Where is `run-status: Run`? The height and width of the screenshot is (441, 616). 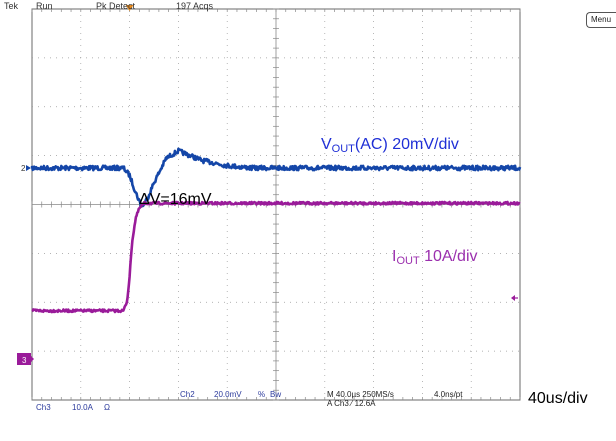 run-status: Run is located at coordinates (44, 6).